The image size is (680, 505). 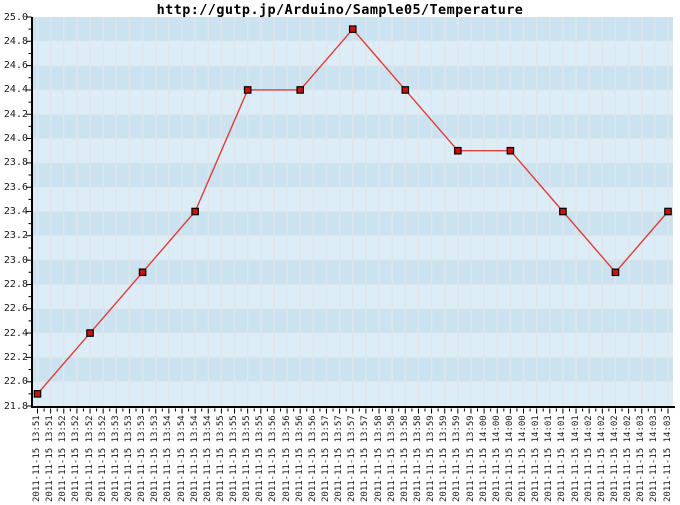 What do you see at coordinates (15, 114) in the screenshot?
I see `y-tick-label: 24.2` at bounding box center [15, 114].